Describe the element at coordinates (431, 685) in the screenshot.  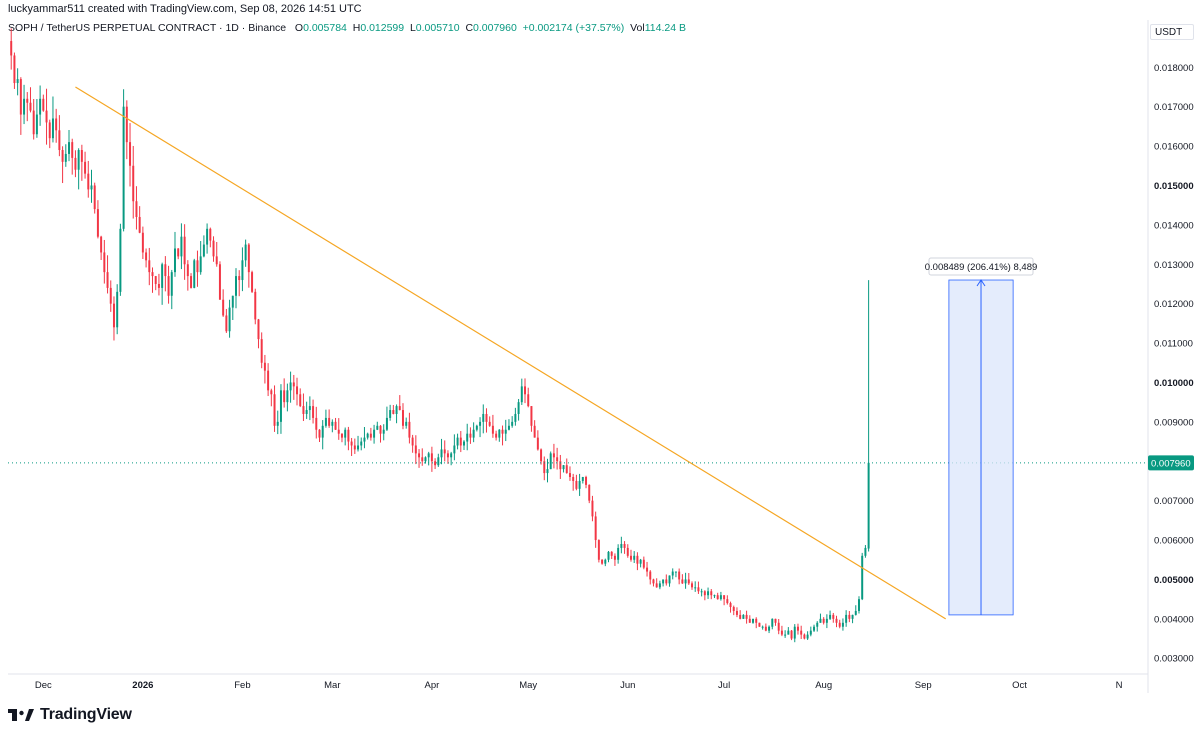
I see `time-tick-label: Apr` at that location.